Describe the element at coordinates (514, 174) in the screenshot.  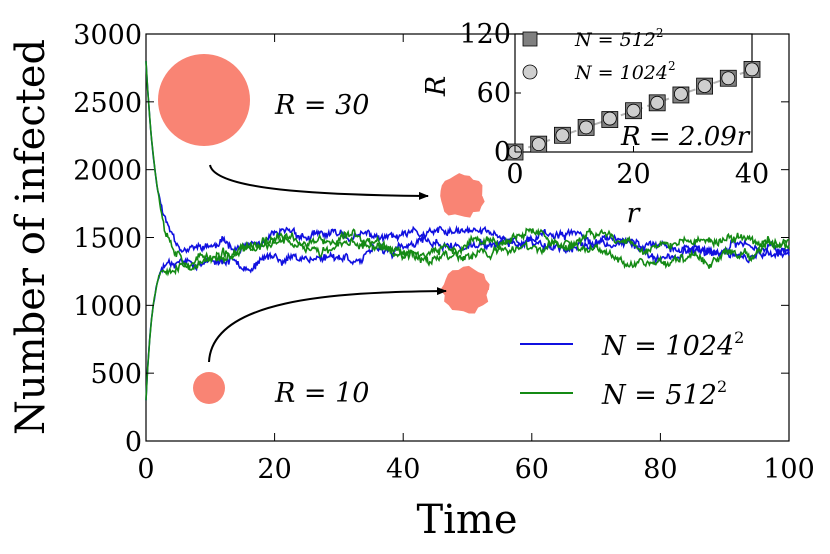
I see `inset-x-tick-label: 0` at that location.